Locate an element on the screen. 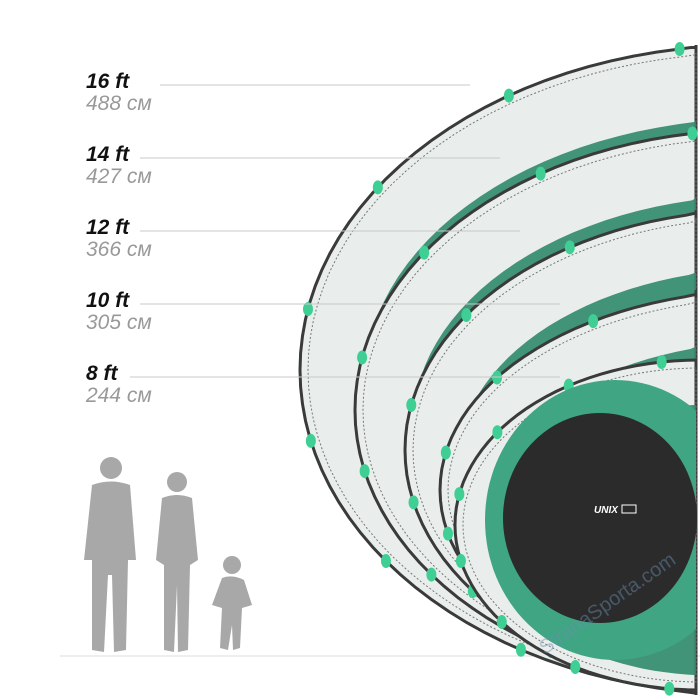  size-label-8ft: 8 ft 244 см is located at coordinates (119, 385).